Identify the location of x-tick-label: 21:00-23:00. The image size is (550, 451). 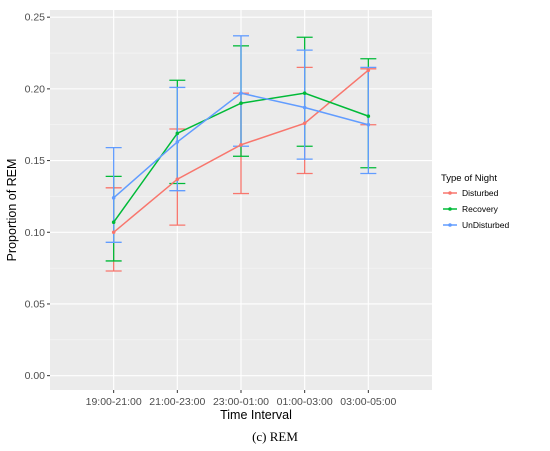
(177, 402).